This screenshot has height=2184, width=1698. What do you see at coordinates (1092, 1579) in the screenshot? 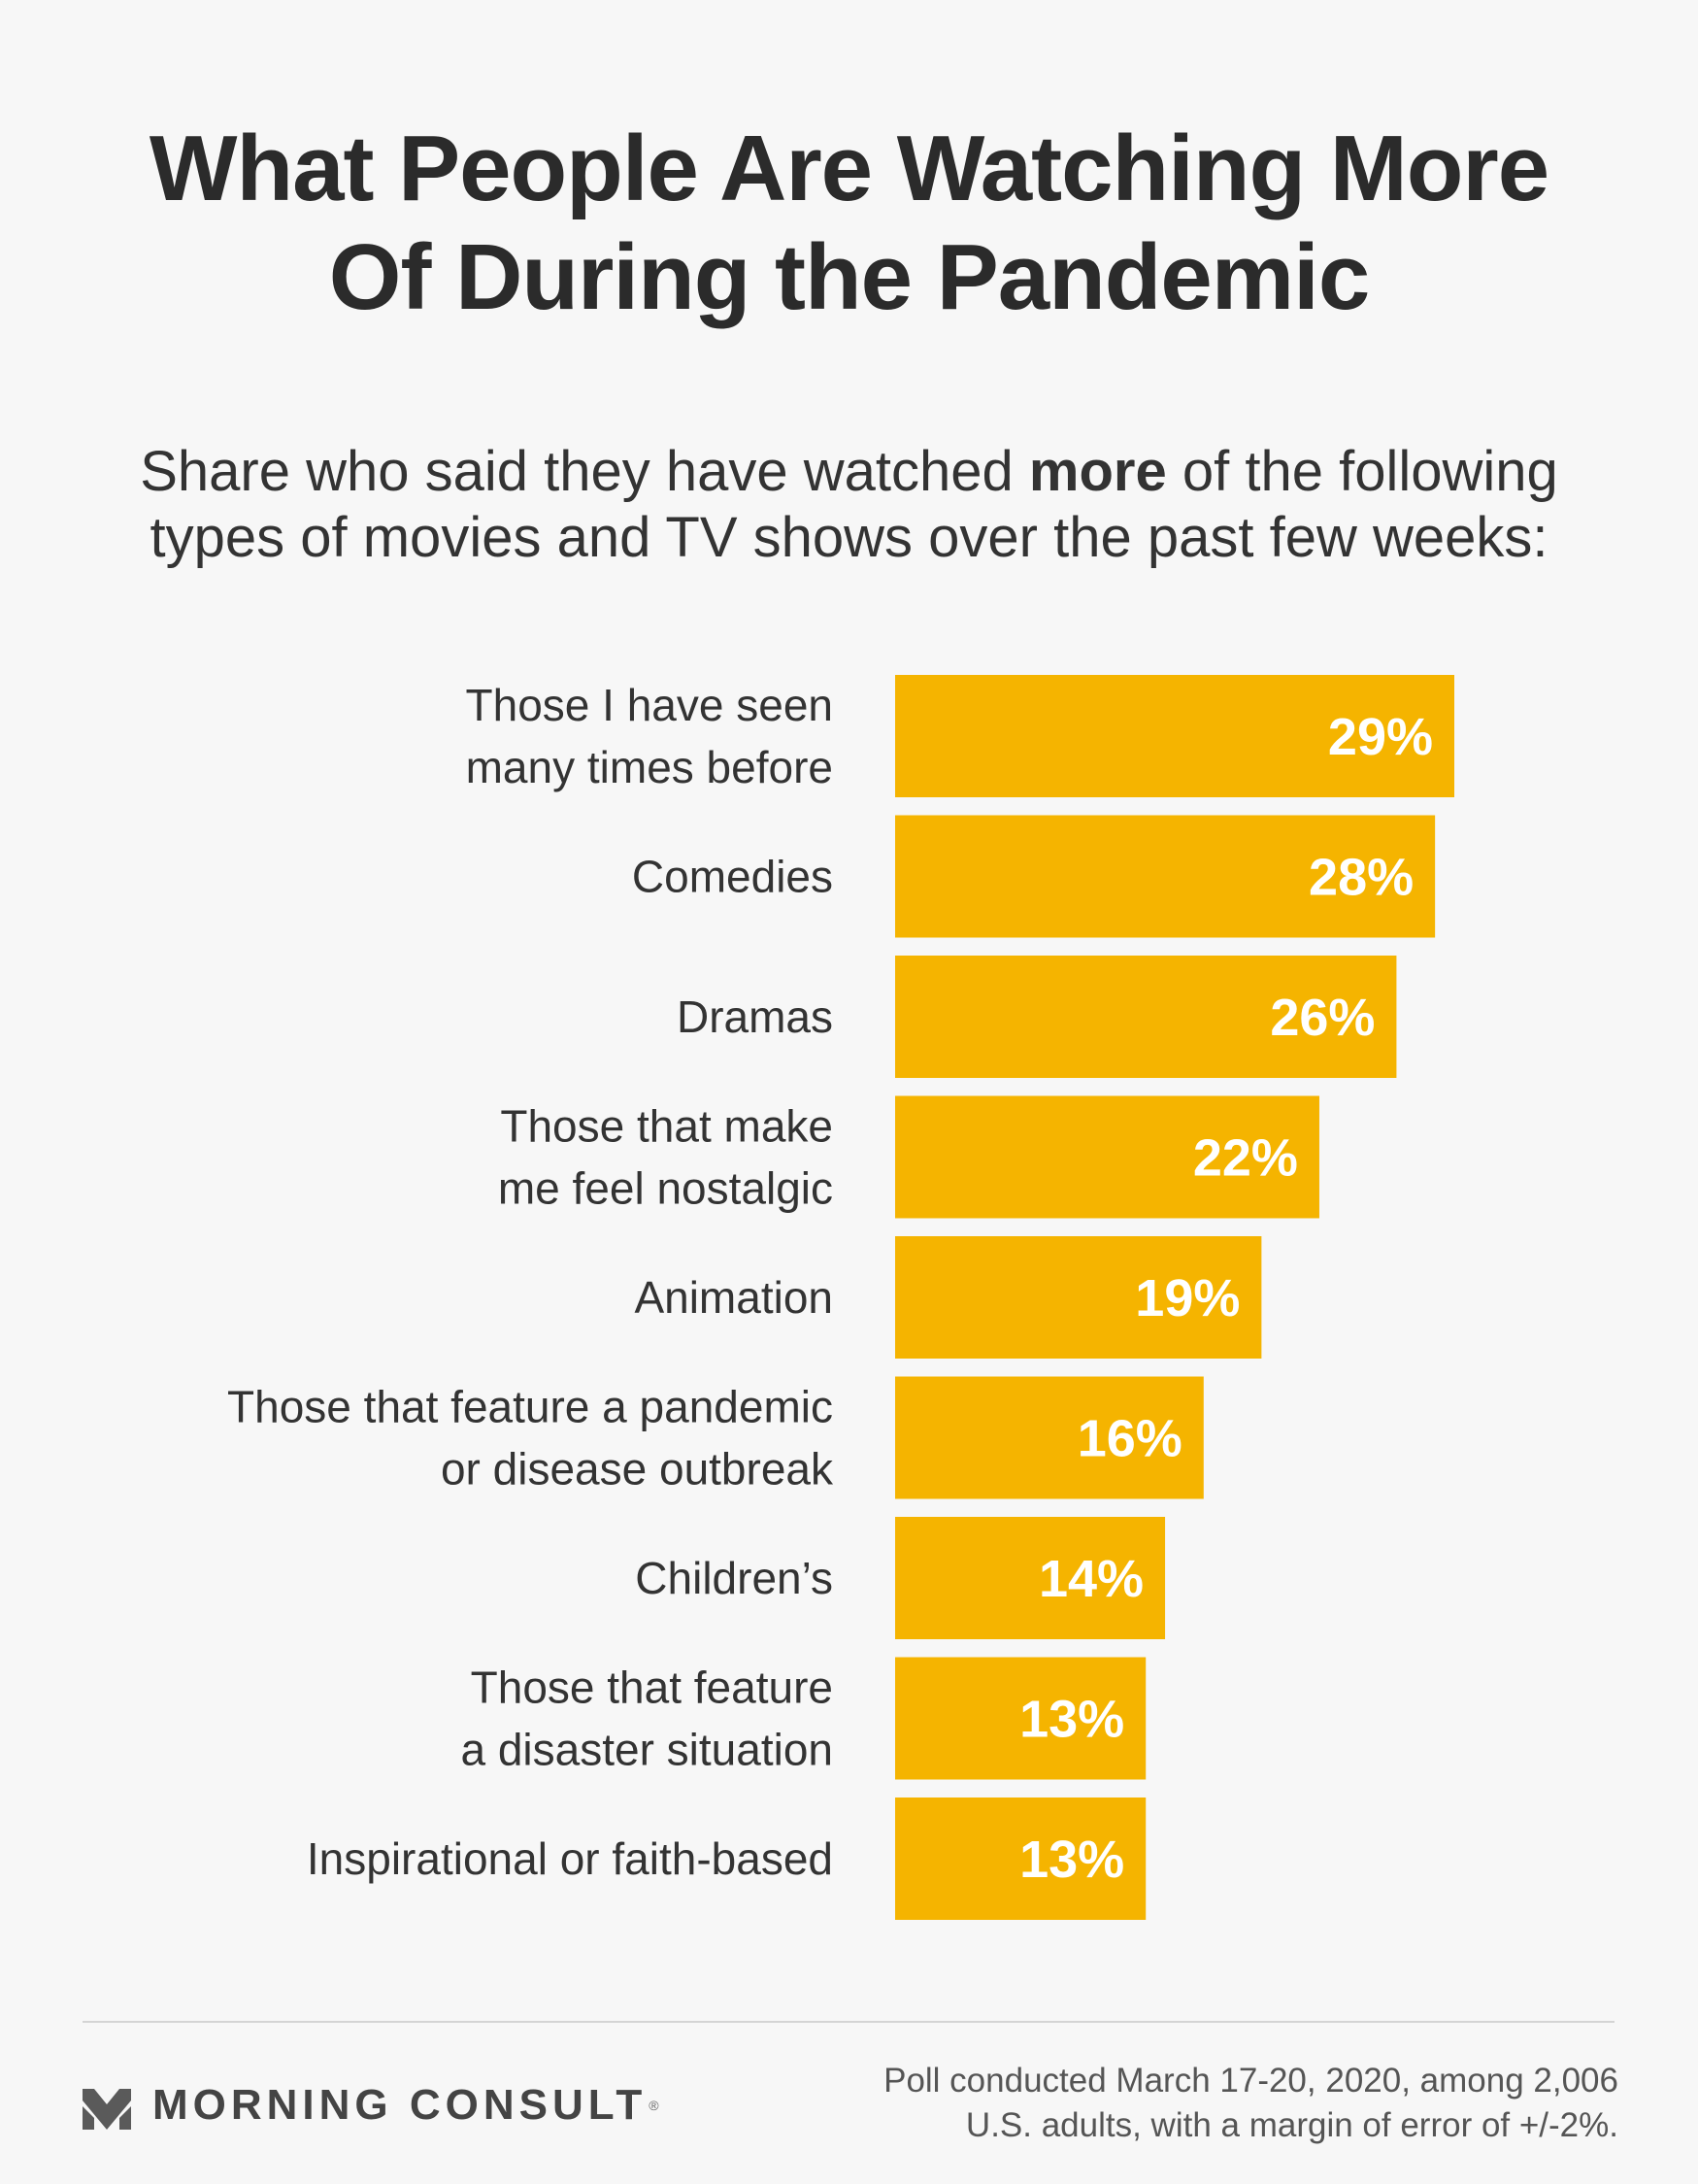
I see `bar-value-label: 14%` at bounding box center [1092, 1579].